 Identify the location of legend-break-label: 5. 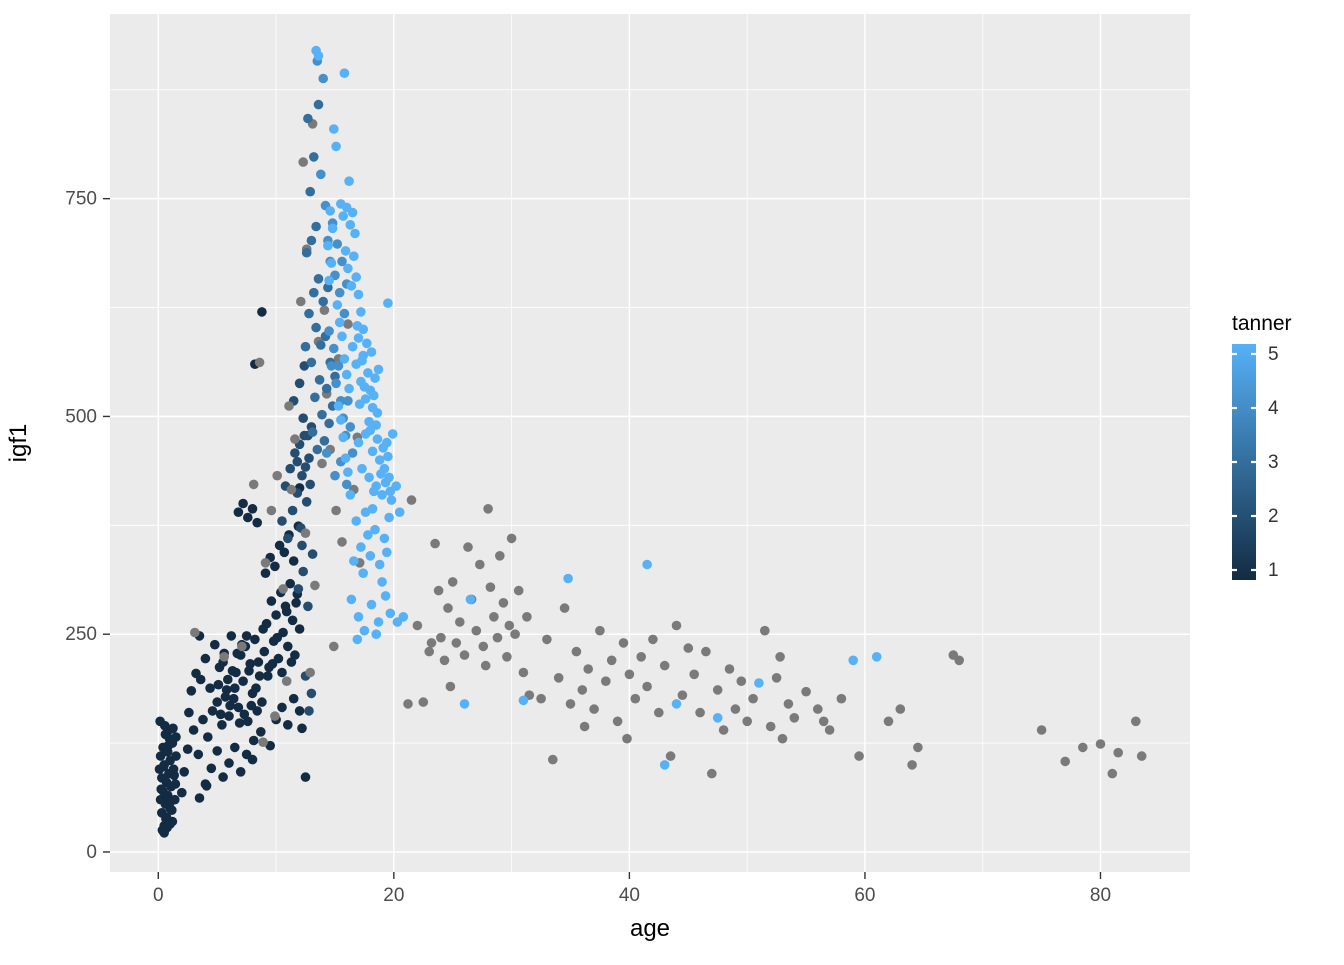
(1273, 354).